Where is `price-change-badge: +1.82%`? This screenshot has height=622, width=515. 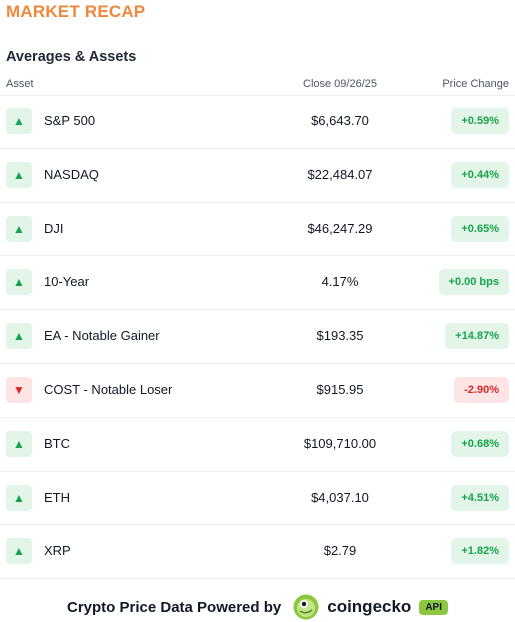
price-change-badge: +1.82% is located at coordinates (480, 551).